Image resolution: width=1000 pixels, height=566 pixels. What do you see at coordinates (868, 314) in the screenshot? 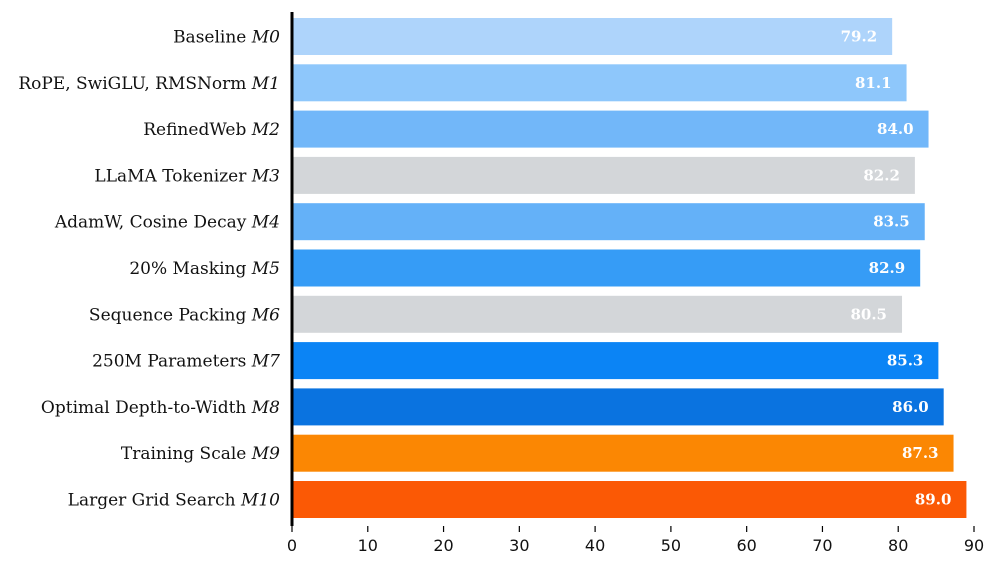
I see `value-label-m6: 80.5` at bounding box center [868, 314].